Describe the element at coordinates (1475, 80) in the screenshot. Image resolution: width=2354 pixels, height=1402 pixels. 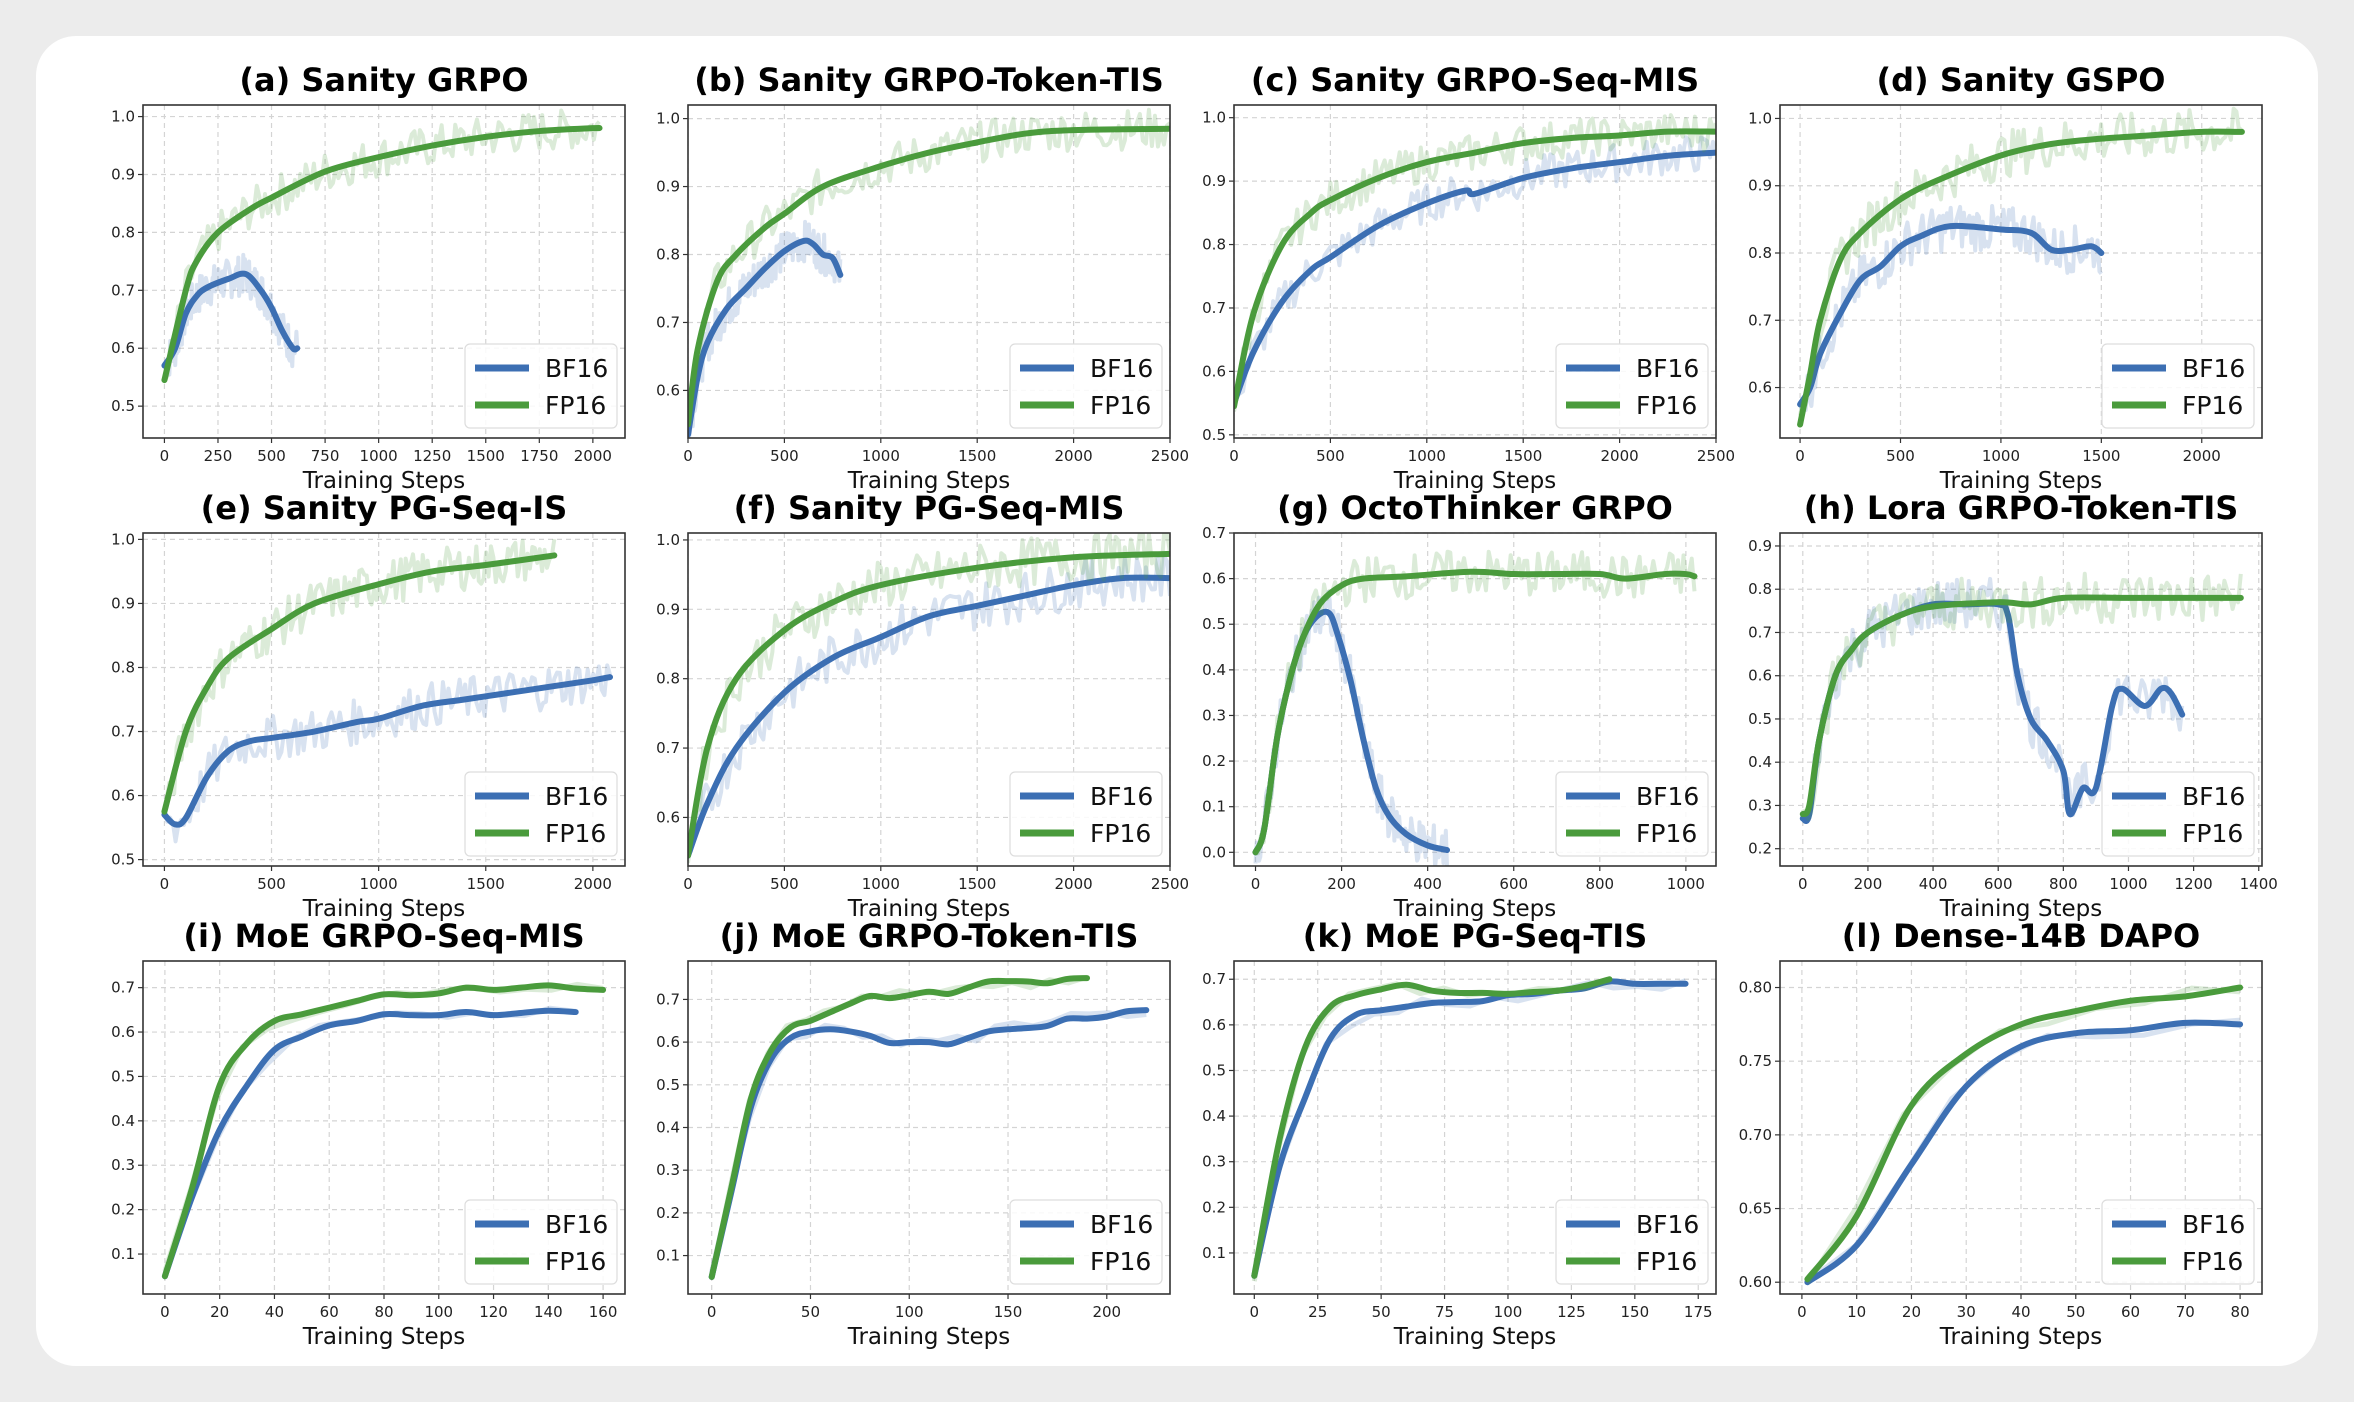
I see `subplot-title: (c) Sanity GRPO-Seq-MIS` at that location.